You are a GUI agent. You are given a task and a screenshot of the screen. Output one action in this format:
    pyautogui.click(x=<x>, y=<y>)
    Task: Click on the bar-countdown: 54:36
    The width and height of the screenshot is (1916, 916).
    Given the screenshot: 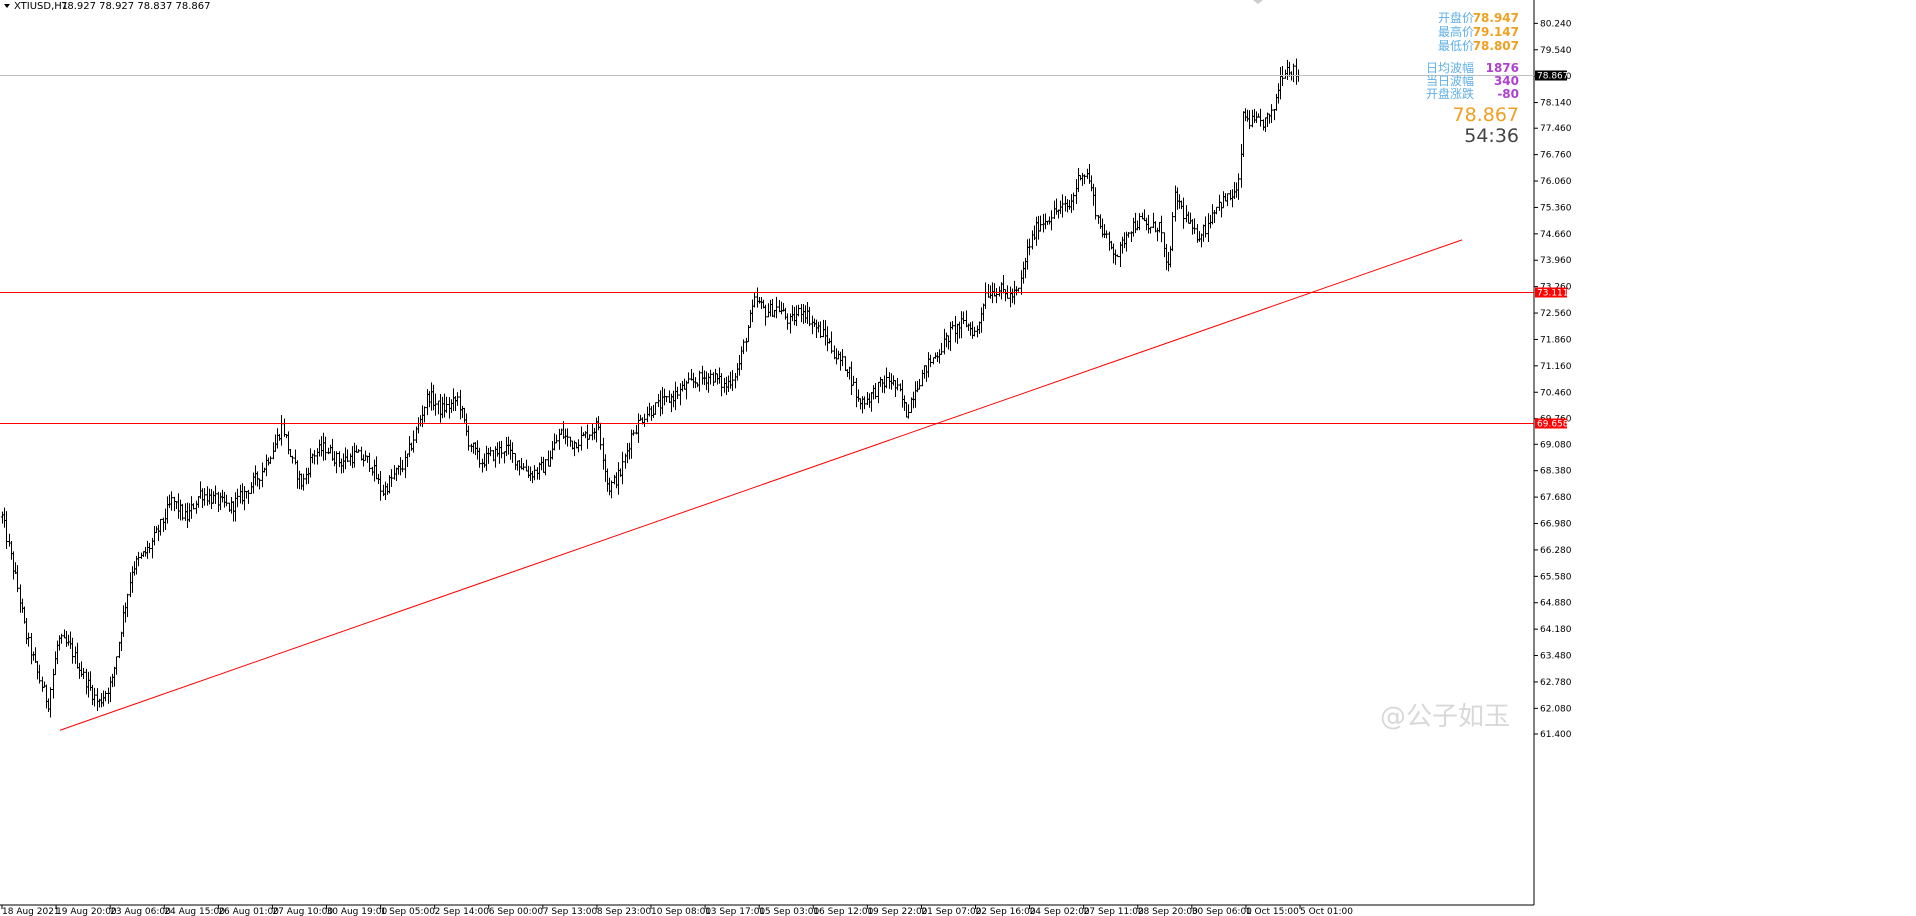 What is the action you would take?
    pyautogui.click(x=1491, y=136)
    